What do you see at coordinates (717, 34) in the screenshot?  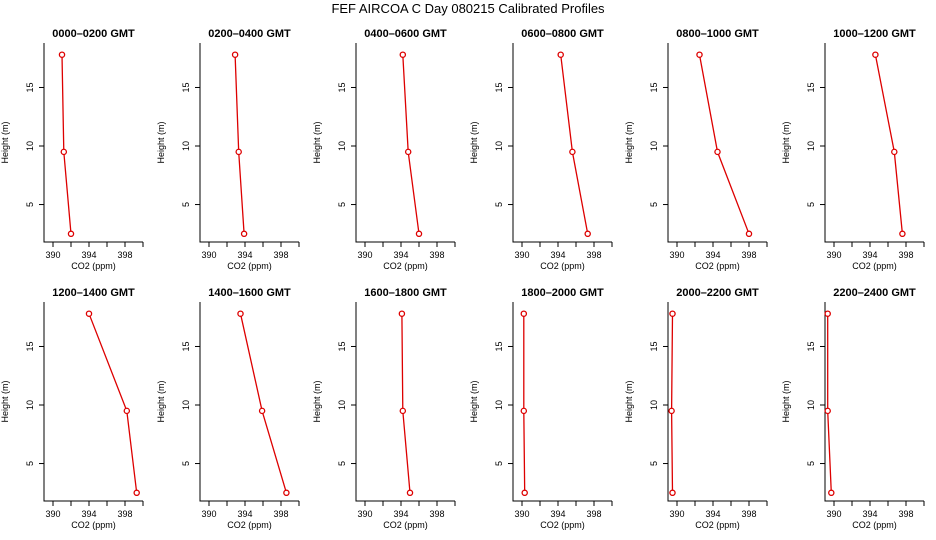 I see `panel-title: 0800–1000 GMT` at bounding box center [717, 34].